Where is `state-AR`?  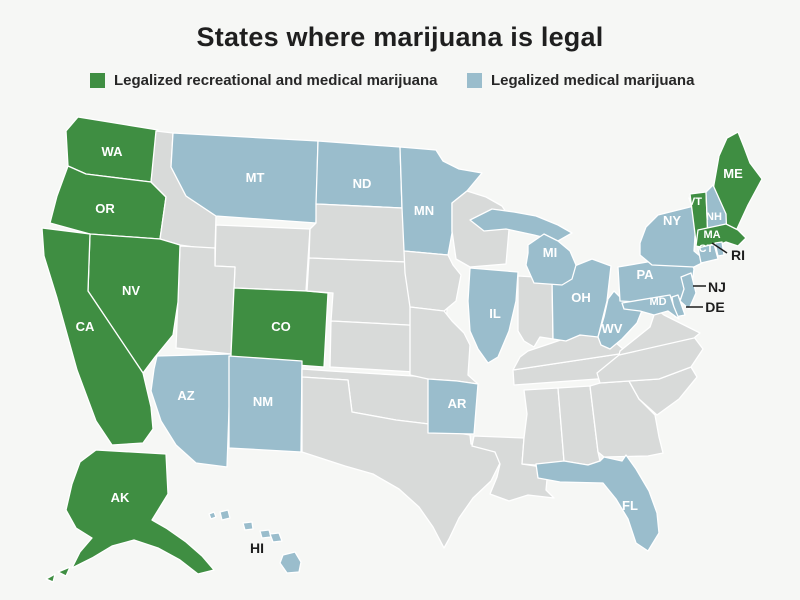 state-AR is located at coordinates (453, 406).